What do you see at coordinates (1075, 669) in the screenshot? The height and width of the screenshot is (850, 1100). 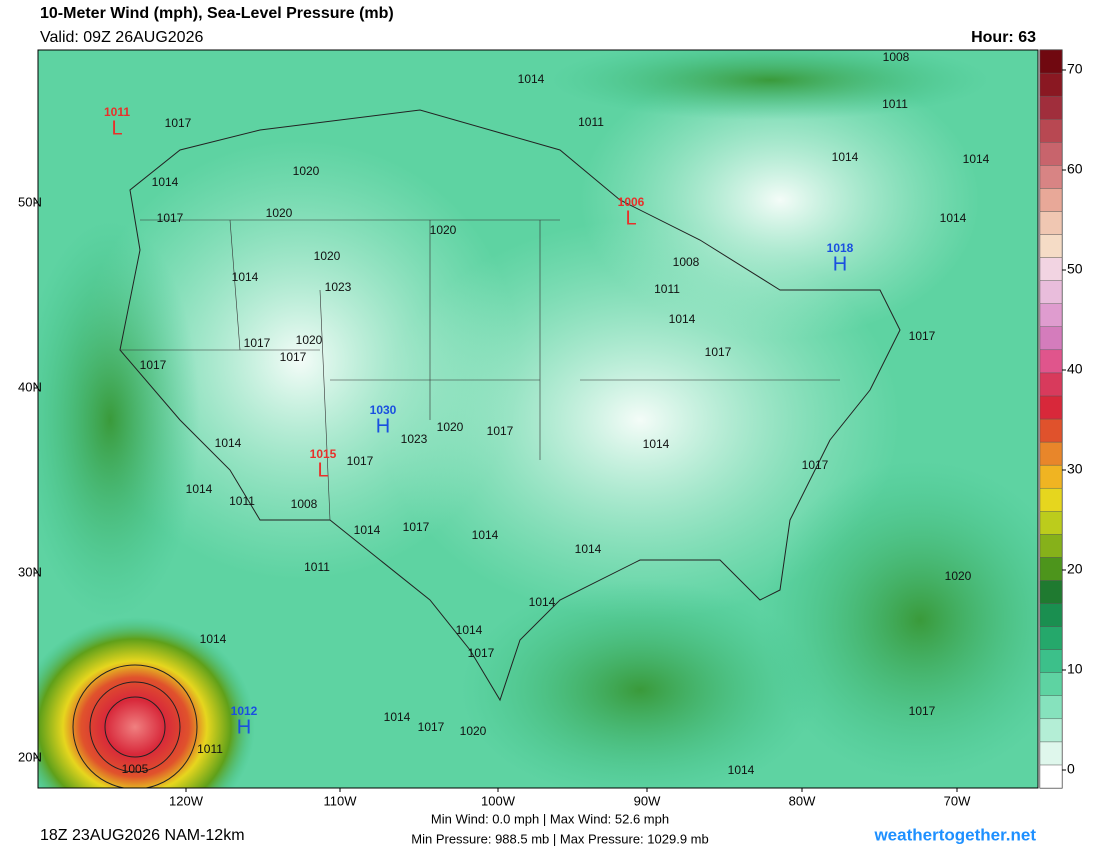 I see `colorbar-tick-label: 10` at bounding box center [1075, 669].